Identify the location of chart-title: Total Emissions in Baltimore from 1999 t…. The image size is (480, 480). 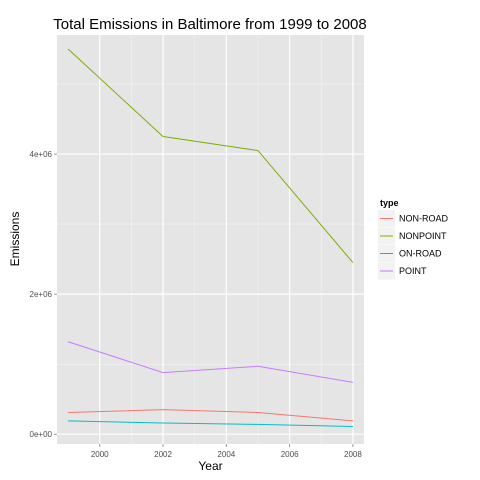
(209, 24).